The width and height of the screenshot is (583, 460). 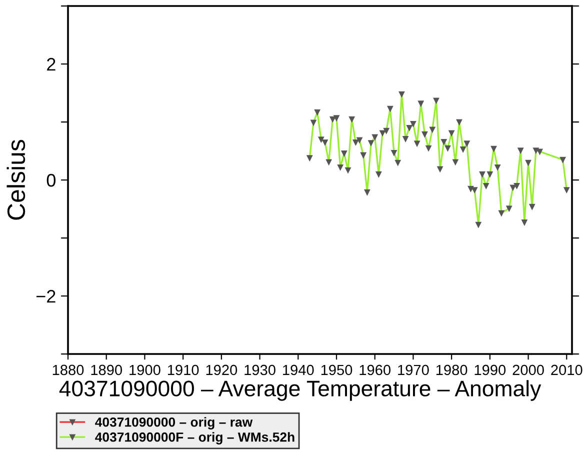 What do you see at coordinates (298, 370) in the screenshot?
I see `x-tick-label: 1940` at bounding box center [298, 370].